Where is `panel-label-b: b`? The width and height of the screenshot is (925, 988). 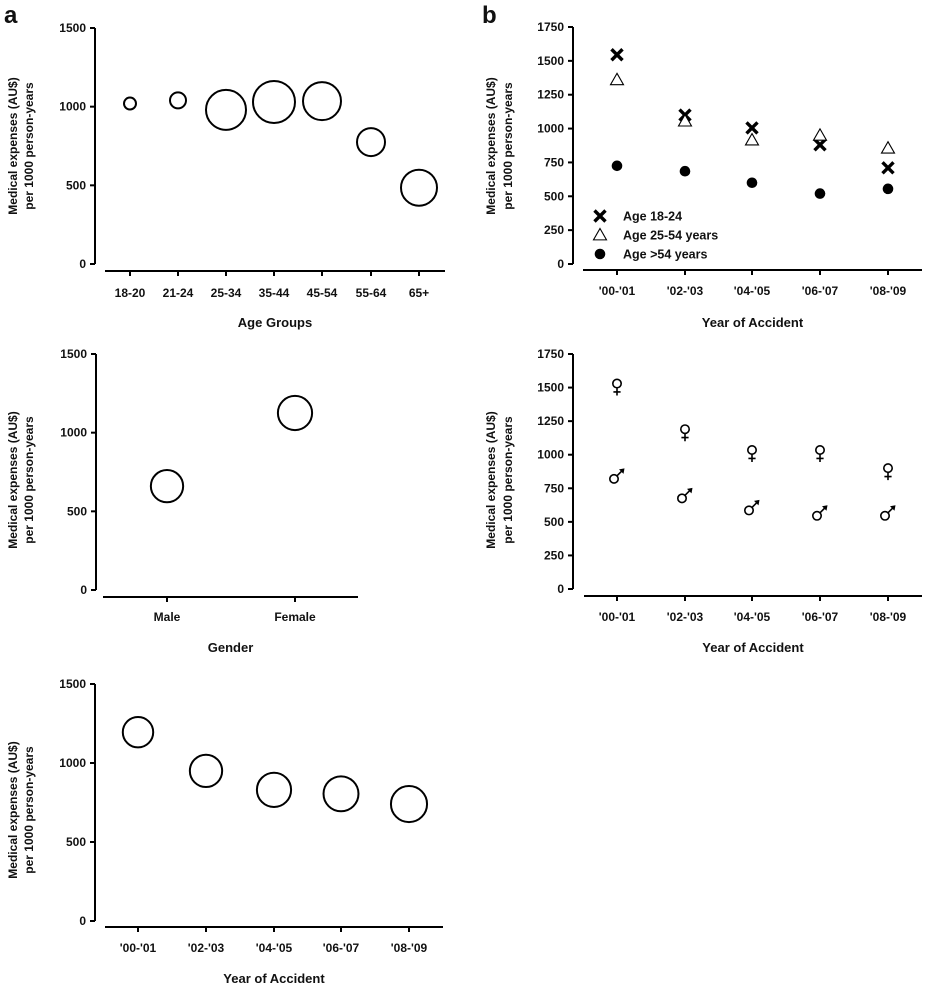
panel-label-b: b is located at coordinates (489, 15).